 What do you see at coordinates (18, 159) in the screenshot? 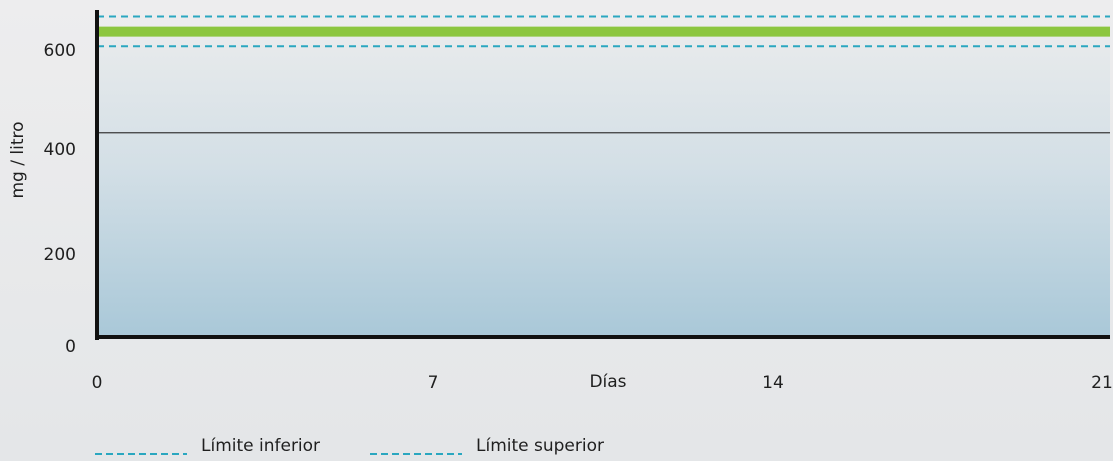
I see `y-axis-title: mg / litro` at bounding box center [18, 159].